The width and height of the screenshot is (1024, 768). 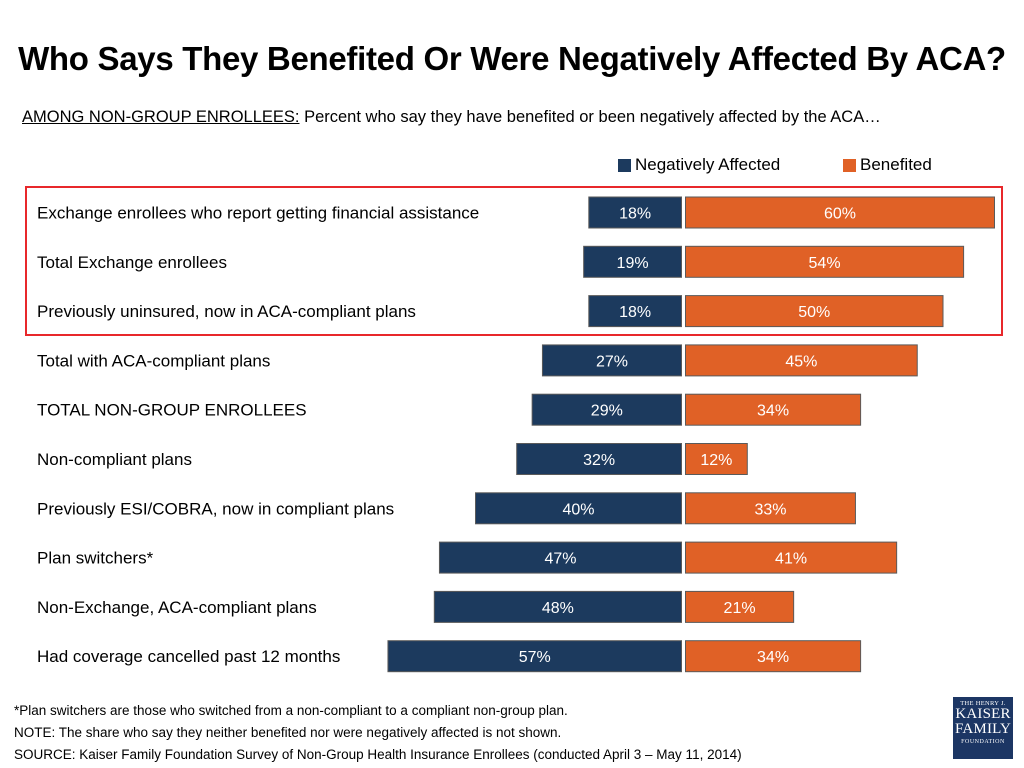 I want to click on value-label-negatively-affected-total-with-aca-compliant-plans: 27%, so click(x=612, y=361).